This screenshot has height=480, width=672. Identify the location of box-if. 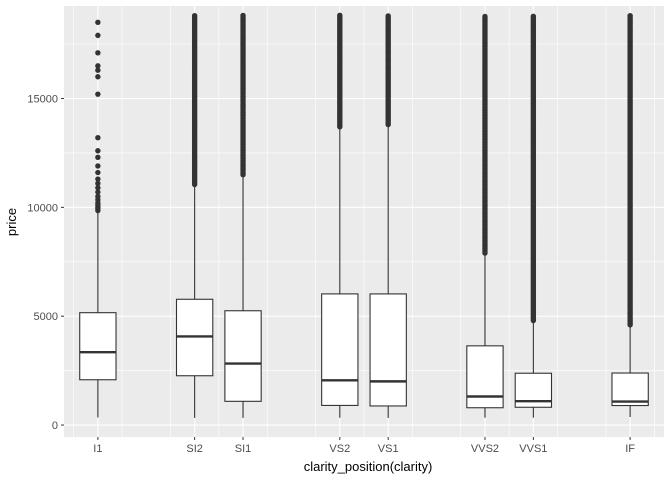
(630, 214).